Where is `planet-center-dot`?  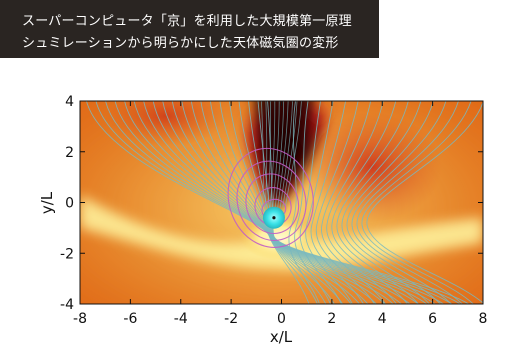
planet-center-dot is located at coordinates (274, 218).